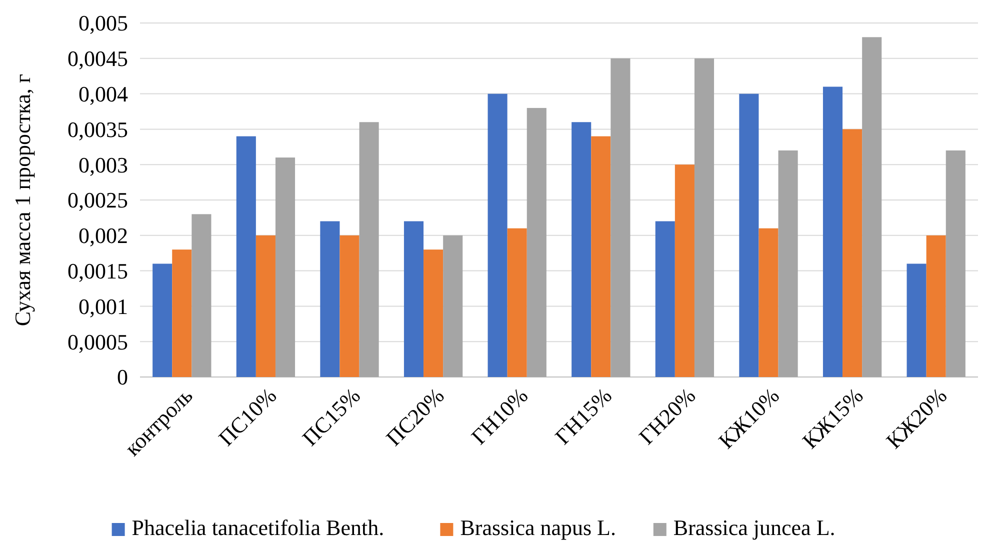  I want to click on y-tick-label: 0,004, so click(103, 94).